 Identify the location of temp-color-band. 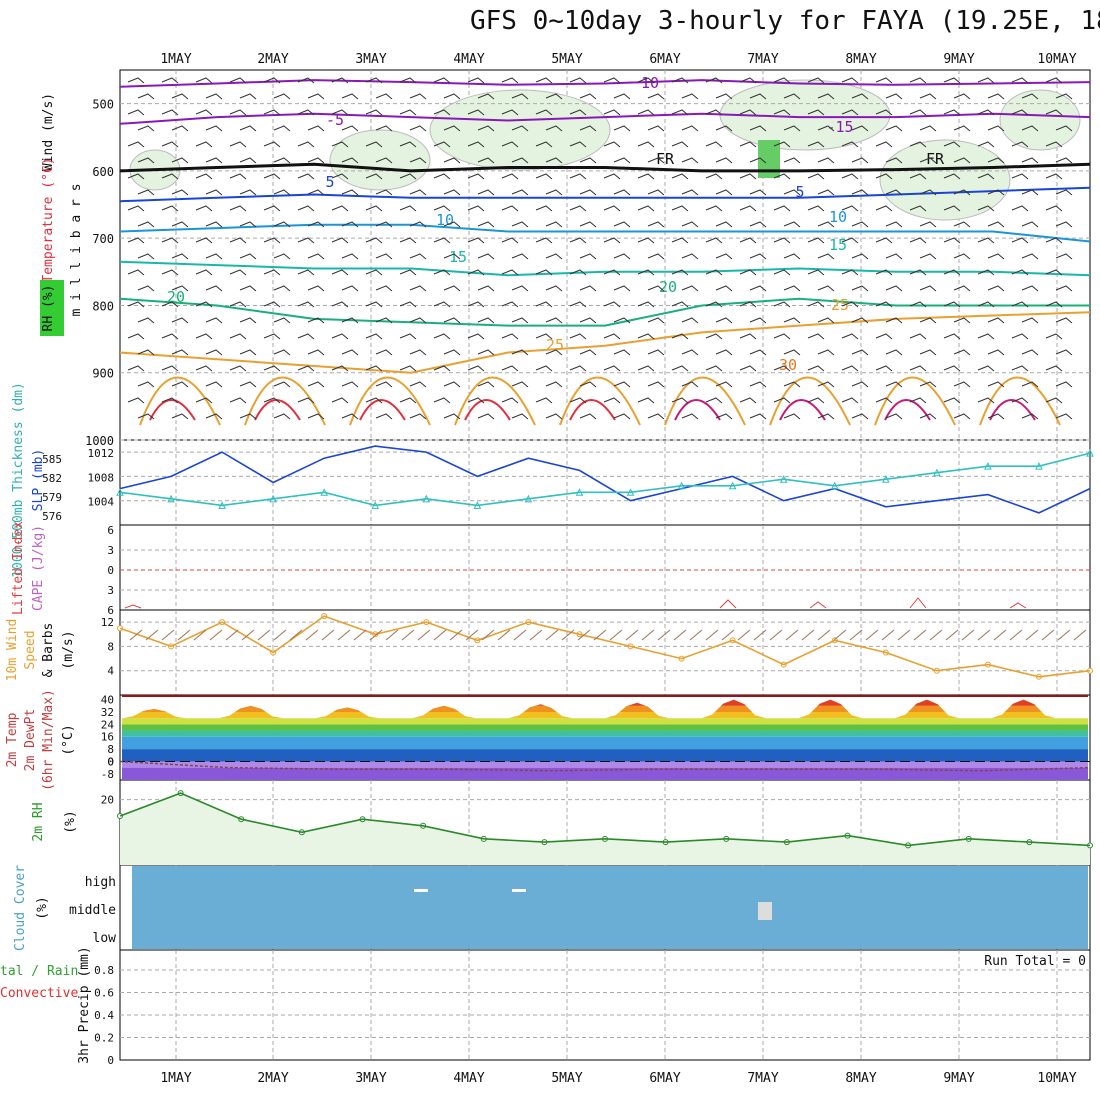
(605, 773).